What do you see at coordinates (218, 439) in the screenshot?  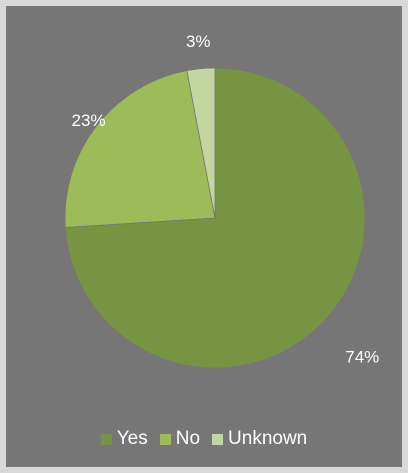 I see `legend-swatch-unknown` at bounding box center [218, 439].